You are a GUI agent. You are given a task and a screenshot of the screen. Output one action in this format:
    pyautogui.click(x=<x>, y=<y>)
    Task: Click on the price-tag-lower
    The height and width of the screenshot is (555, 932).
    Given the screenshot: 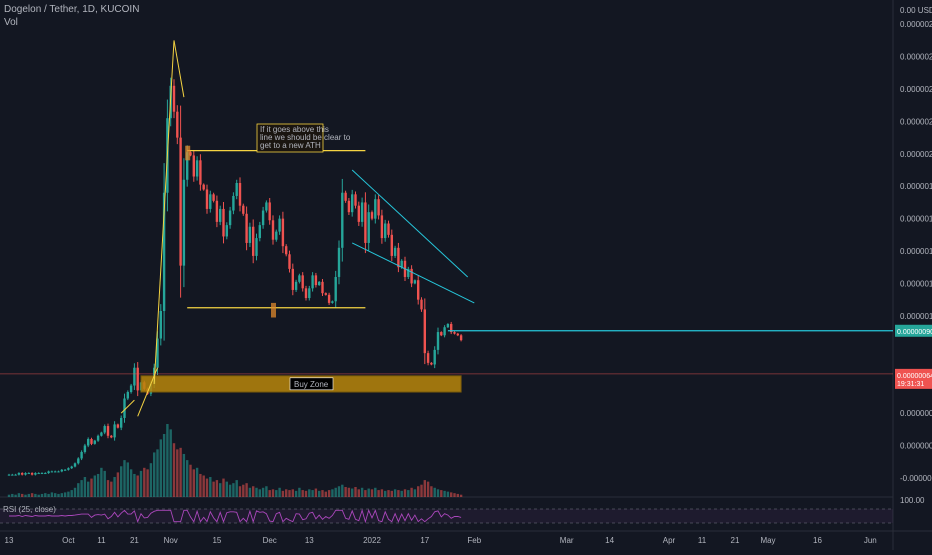 What is the action you would take?
    pyautogui.click(x=913, y=378)
    